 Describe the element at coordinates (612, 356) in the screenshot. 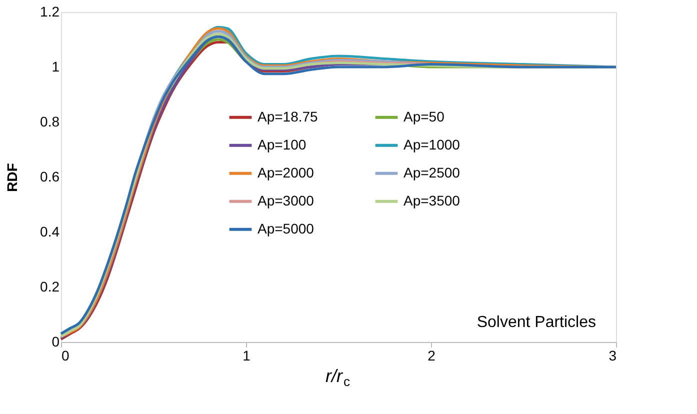

I see `x-tick-label: 3` at that location.